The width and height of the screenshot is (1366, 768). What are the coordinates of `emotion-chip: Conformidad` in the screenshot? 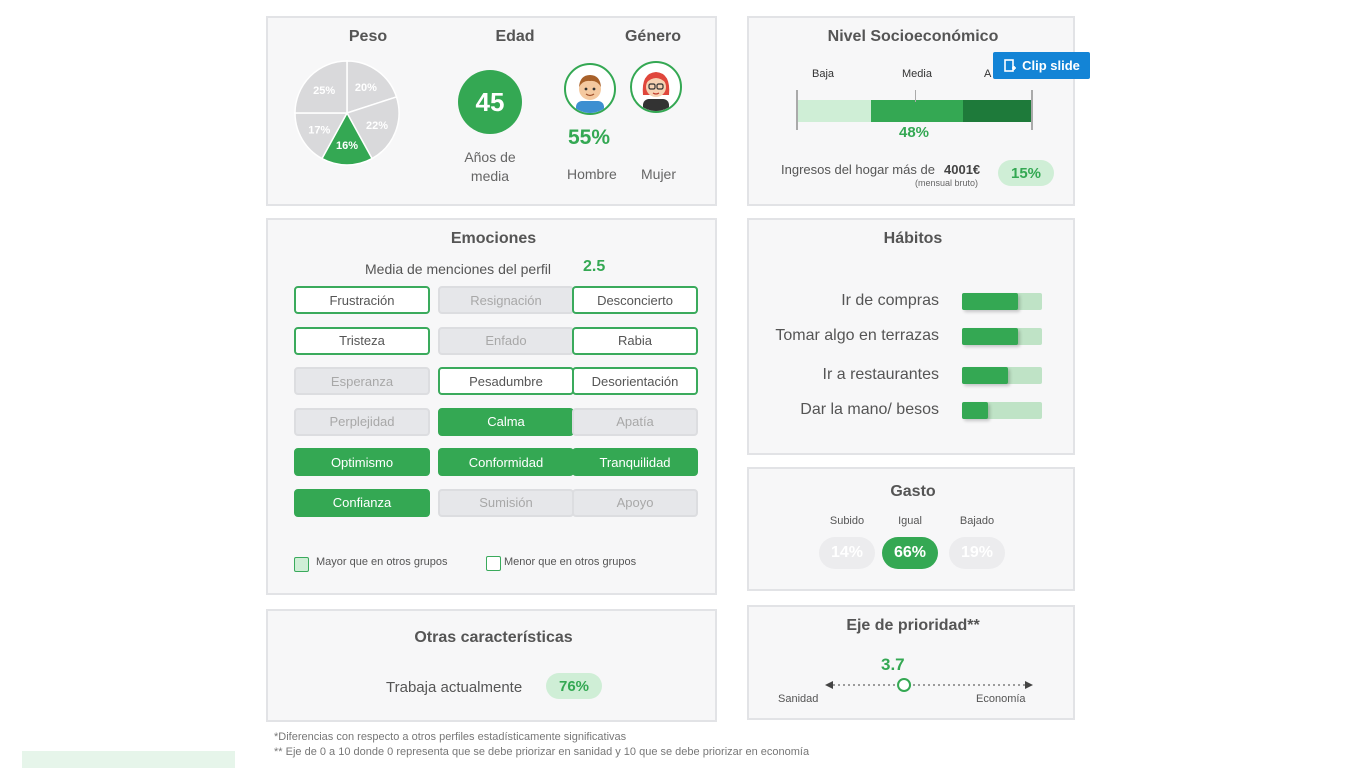 It's located at (506, 462).